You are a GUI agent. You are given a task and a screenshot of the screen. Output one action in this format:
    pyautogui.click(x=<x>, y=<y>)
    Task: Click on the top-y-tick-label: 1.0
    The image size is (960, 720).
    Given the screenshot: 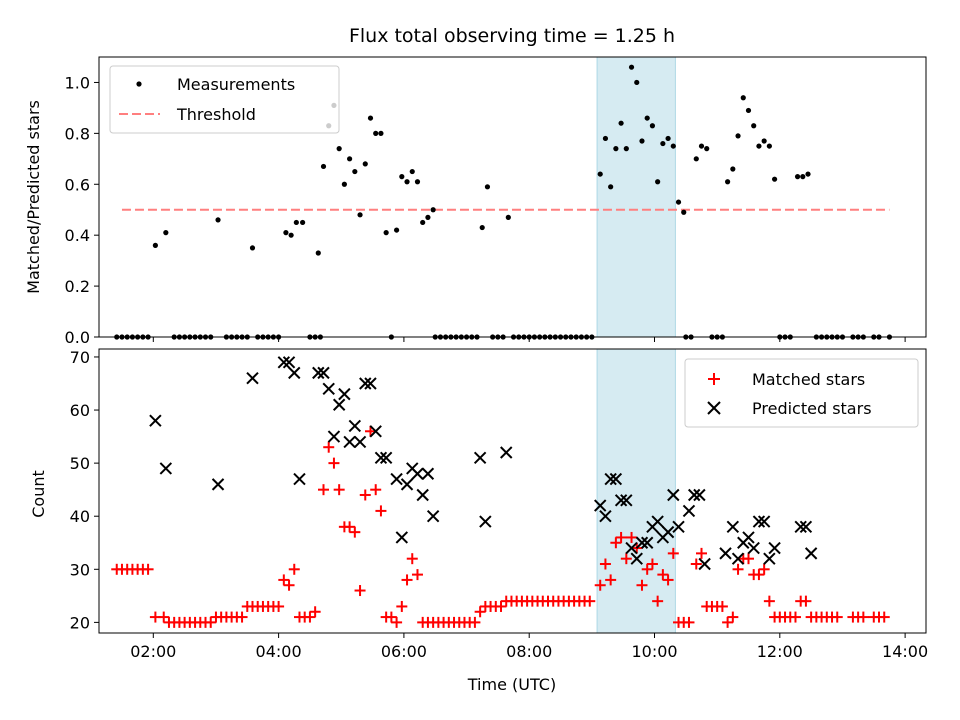 What is the action you would take?
    pyautogui.click(x=77, y=82)
    